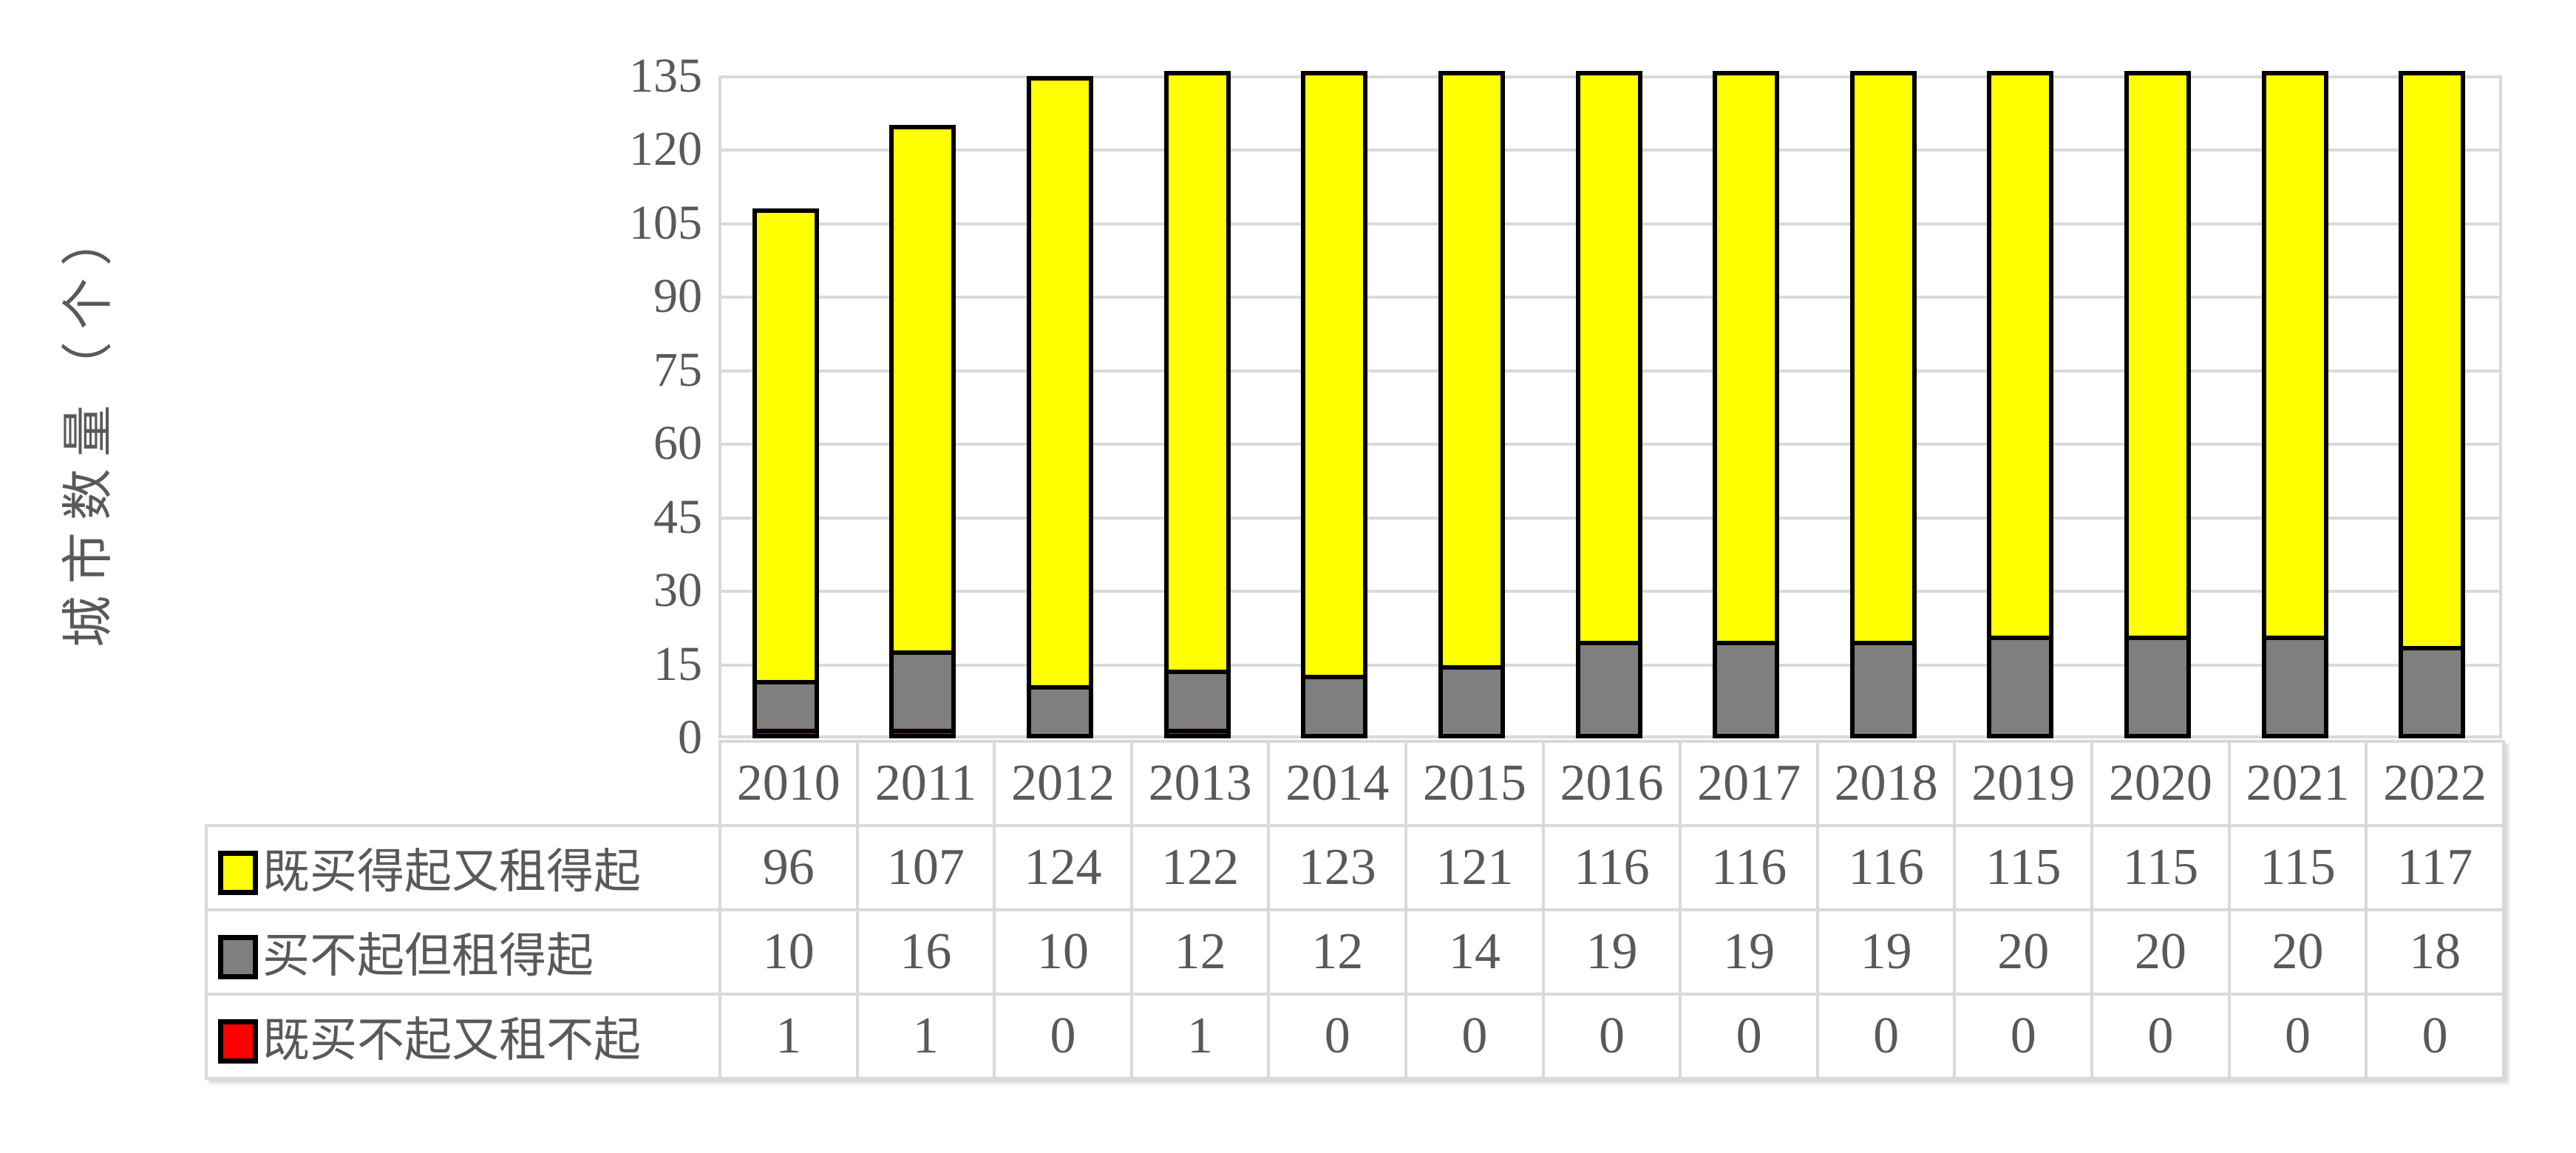  I want to click on value-cell: 14, so click(1474, 952).